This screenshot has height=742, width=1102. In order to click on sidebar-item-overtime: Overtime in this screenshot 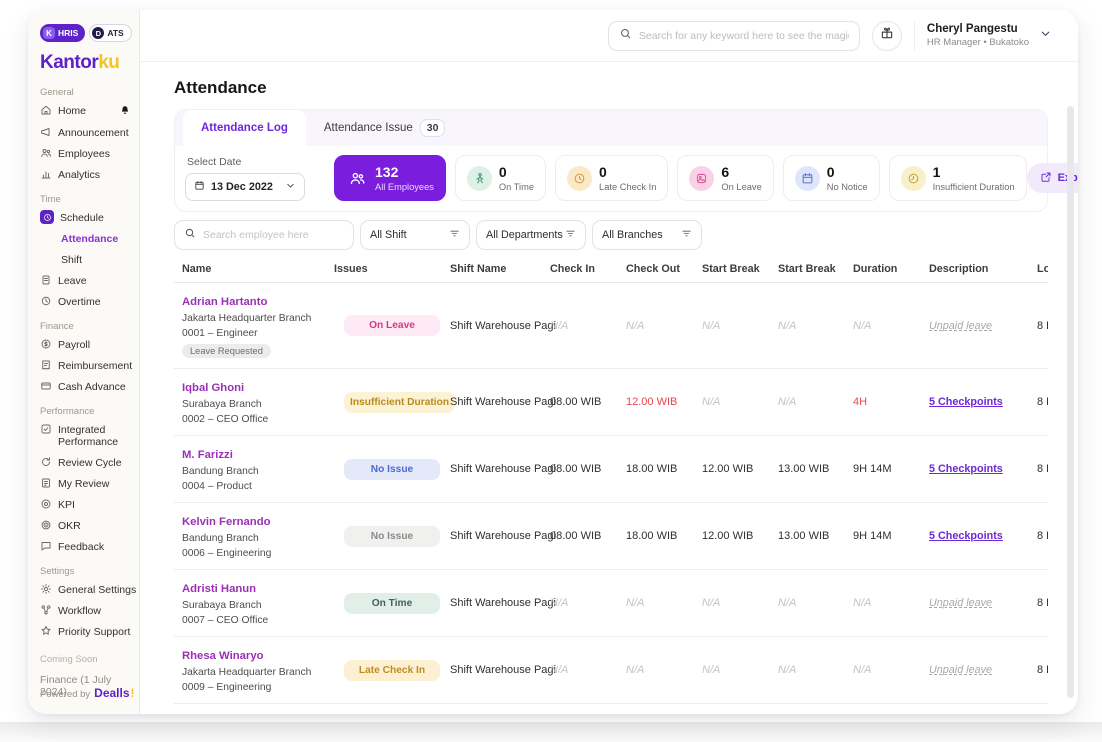, I will do `click(85, 302)`.